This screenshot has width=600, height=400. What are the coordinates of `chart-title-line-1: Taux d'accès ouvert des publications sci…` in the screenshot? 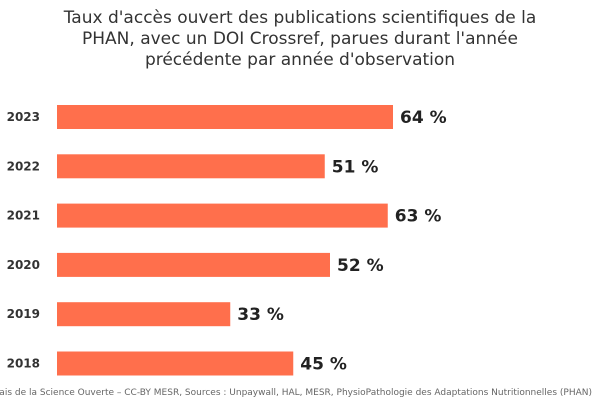 It's located at (300, 18).